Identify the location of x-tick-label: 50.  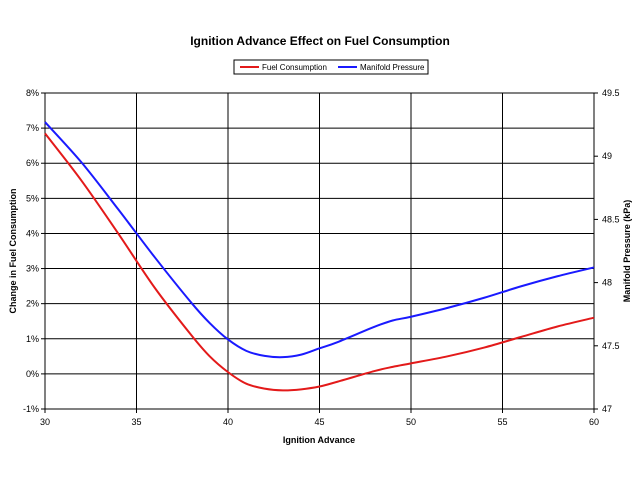
(411, 422).